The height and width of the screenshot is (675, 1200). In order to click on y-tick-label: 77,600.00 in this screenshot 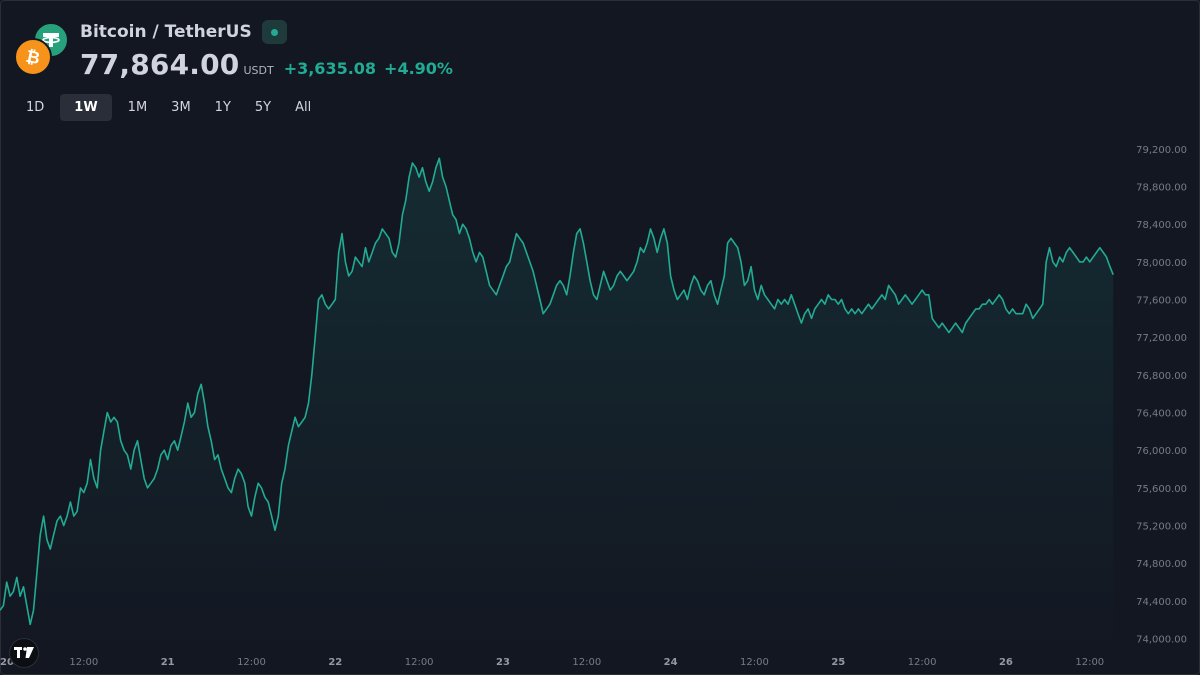, I will do `click(1161, 301)`.